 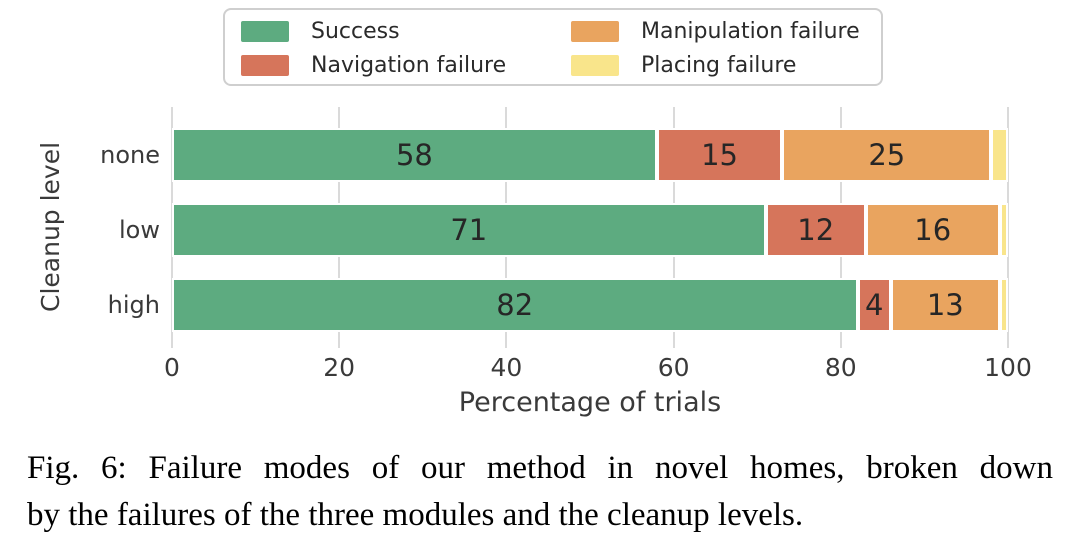 I want to click on bar-segment-navigation-failure-none: 15, so click(x=719, y=155).